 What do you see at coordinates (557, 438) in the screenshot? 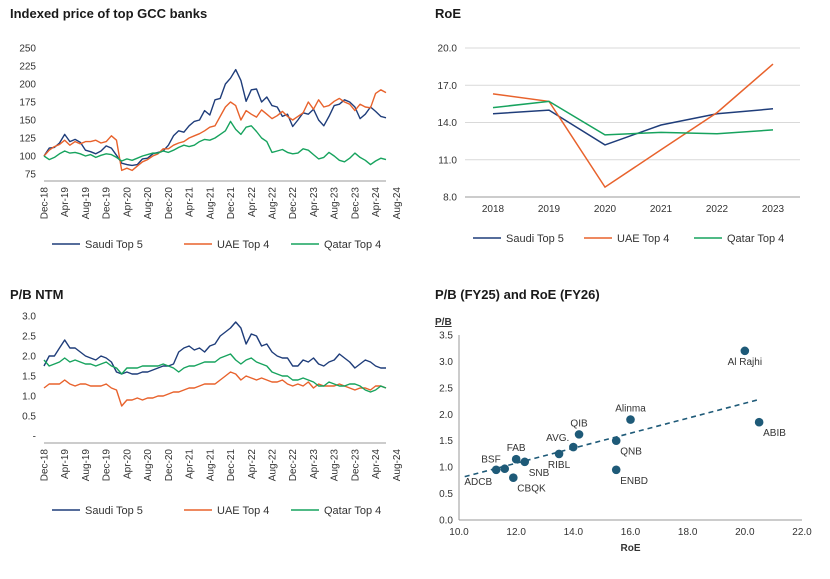
I see `point-label-avg: AVG.` at bounding box center [557, 438].